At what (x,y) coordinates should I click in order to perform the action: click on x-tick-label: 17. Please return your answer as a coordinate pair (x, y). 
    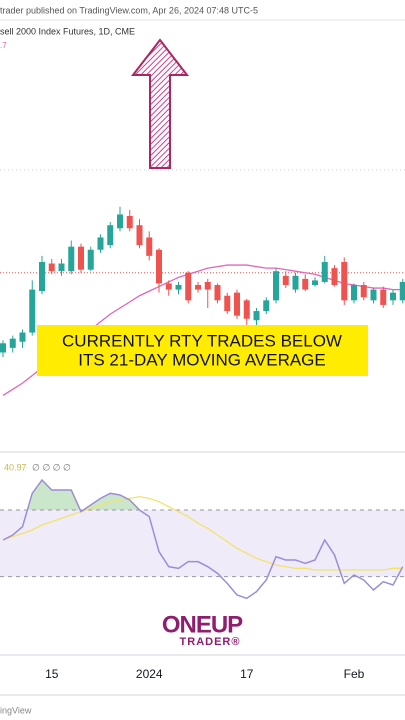
    Looking at the image, I should click on (247, 674).